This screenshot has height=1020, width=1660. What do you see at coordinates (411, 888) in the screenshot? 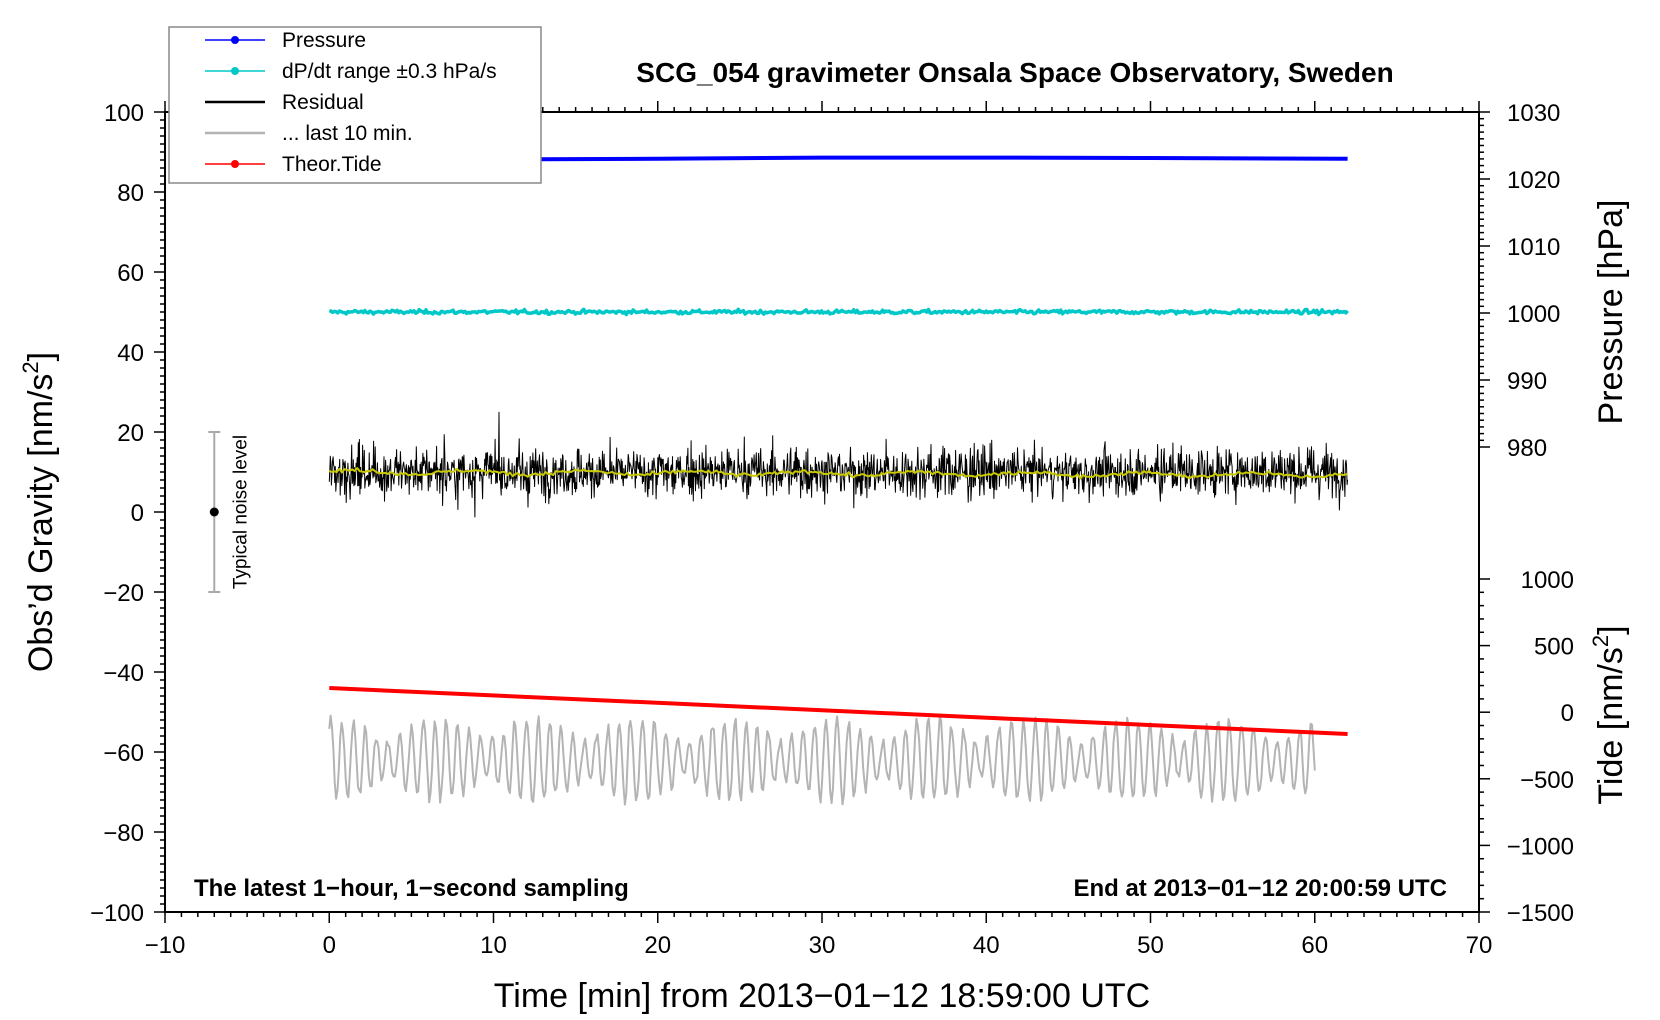
I see `note-left: The latest 1−hour, 1−second sampling` at bounding box center [411, 888].